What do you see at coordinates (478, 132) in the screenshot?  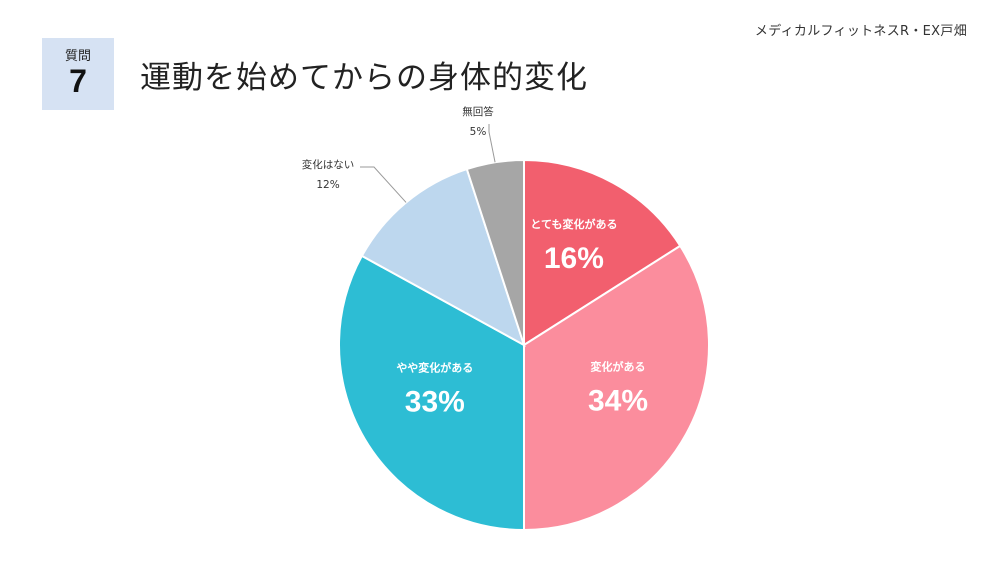 I see `slice-value-label: 5%` at bounding box center [478, 132].